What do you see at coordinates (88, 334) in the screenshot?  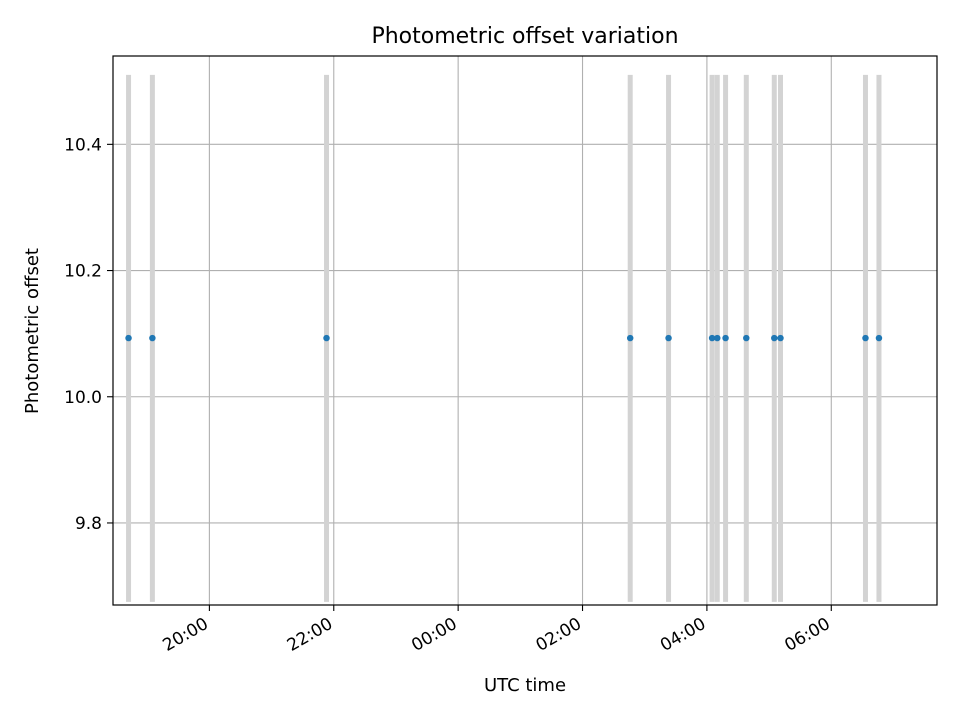 I see `y-axis: 9.8 10.0 10.2 10.4` at bounding box center [88, 334].